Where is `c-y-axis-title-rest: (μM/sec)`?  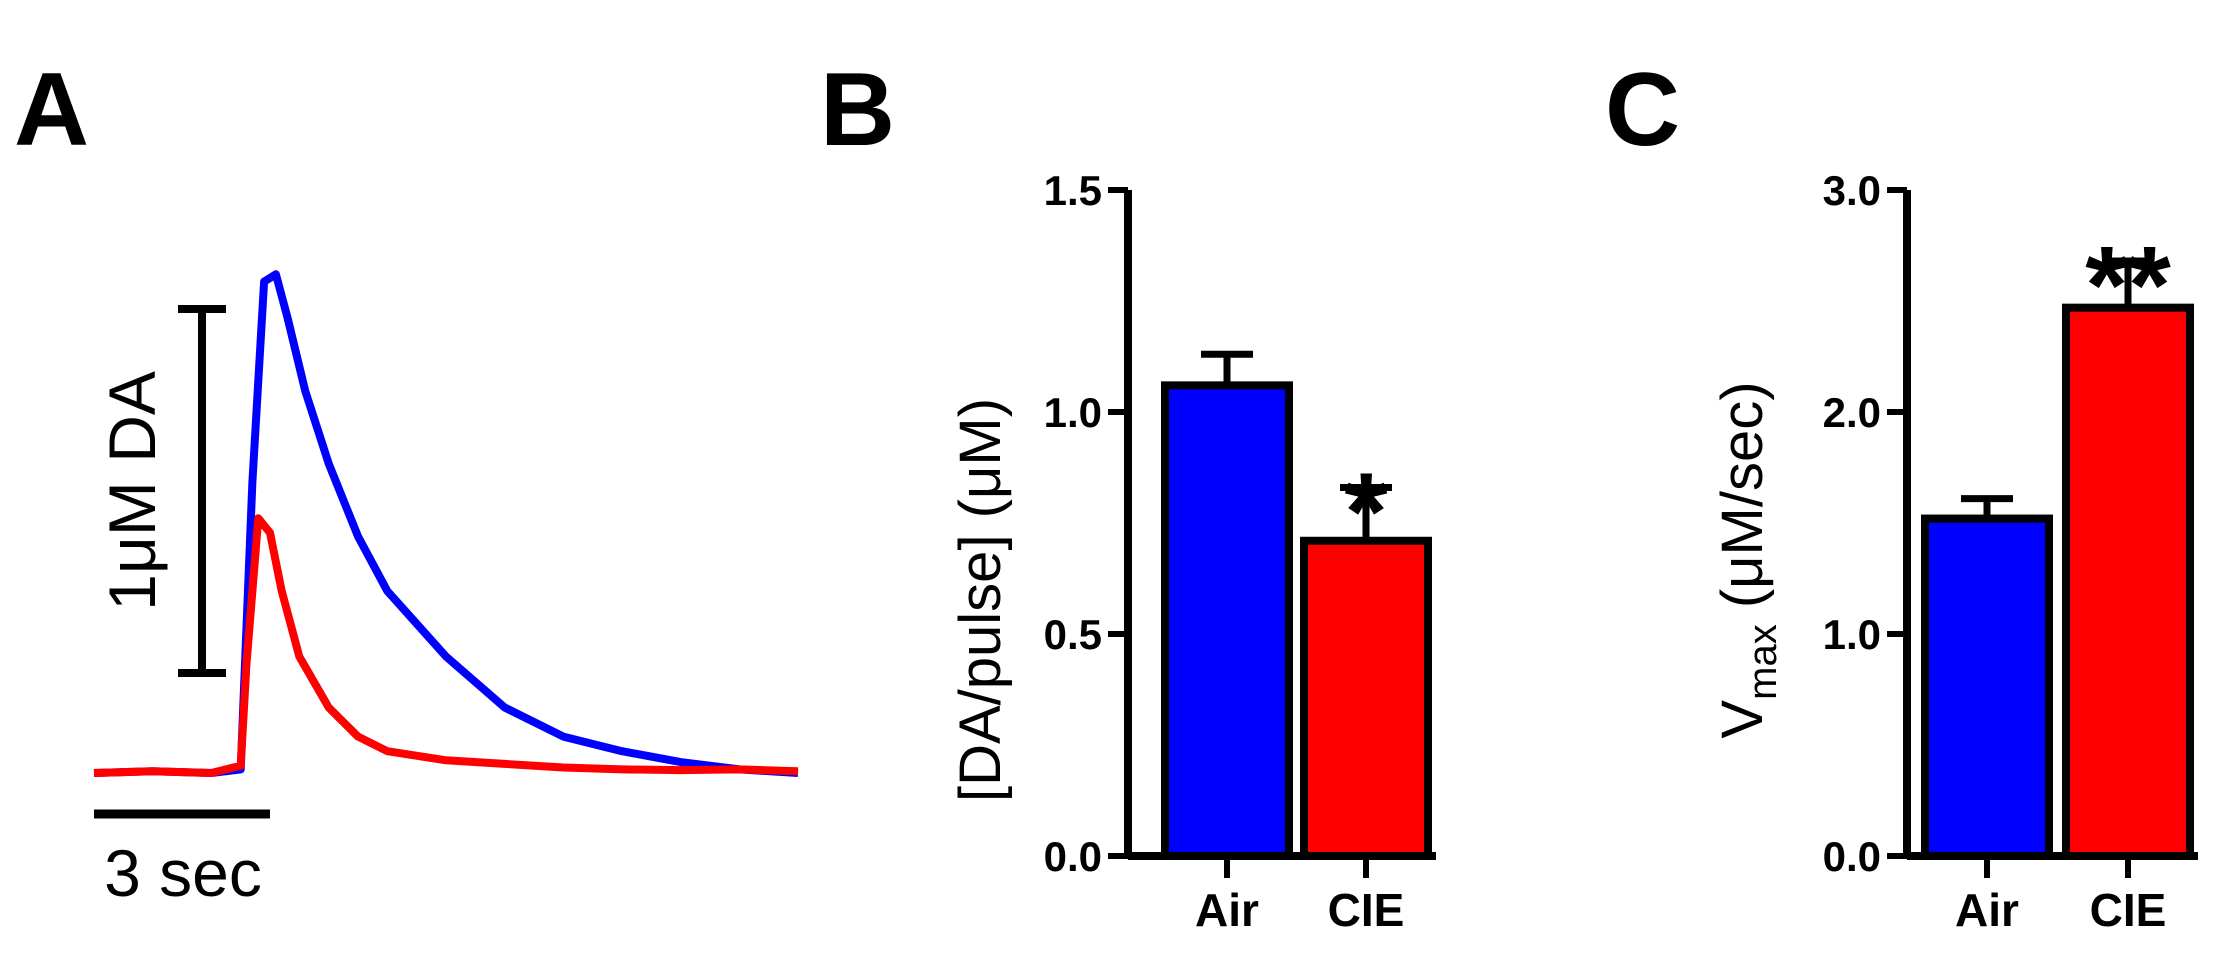 c-y-axis-title-rest: (μM/sec) is located at coordinates (1742, 502).